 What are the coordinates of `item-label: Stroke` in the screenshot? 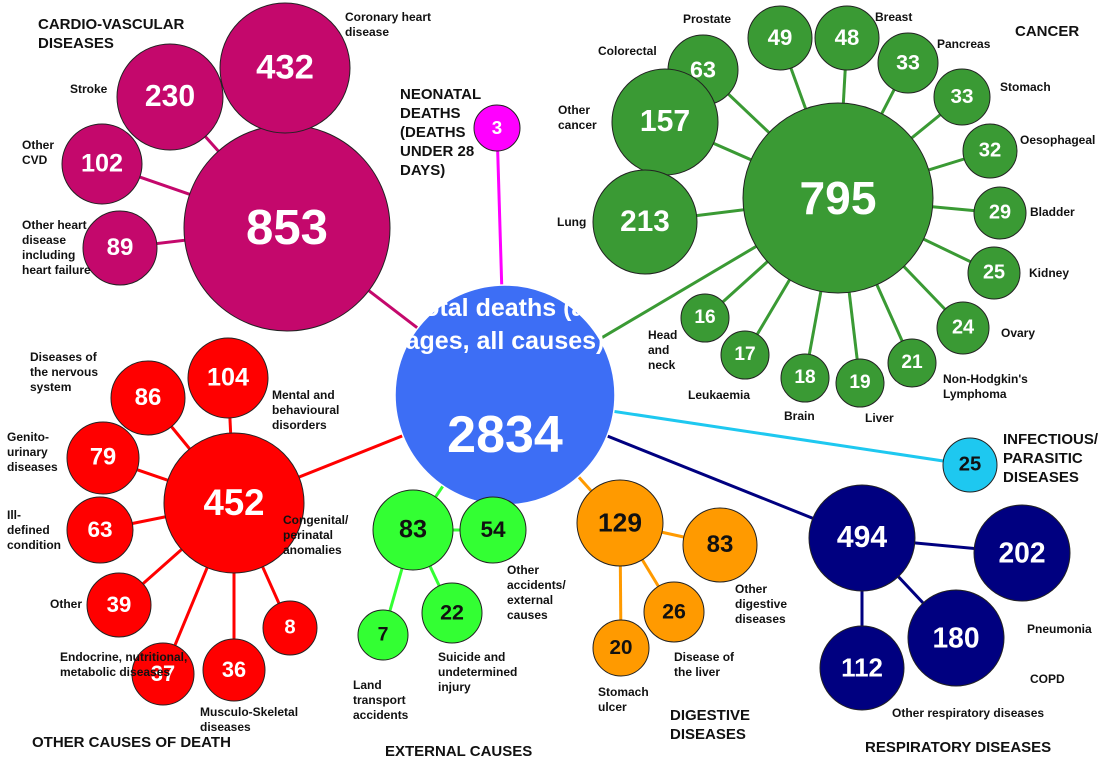 It's located at (89, 89).